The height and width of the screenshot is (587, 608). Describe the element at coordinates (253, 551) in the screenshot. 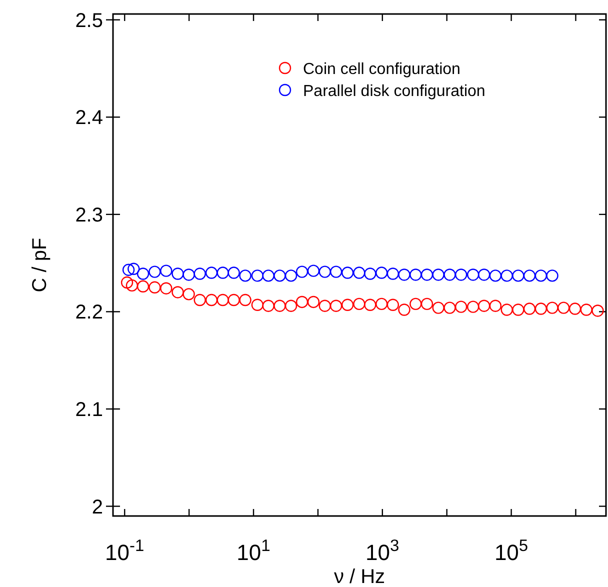

I see `x-tick-label: 10$^{1}$` at that location.